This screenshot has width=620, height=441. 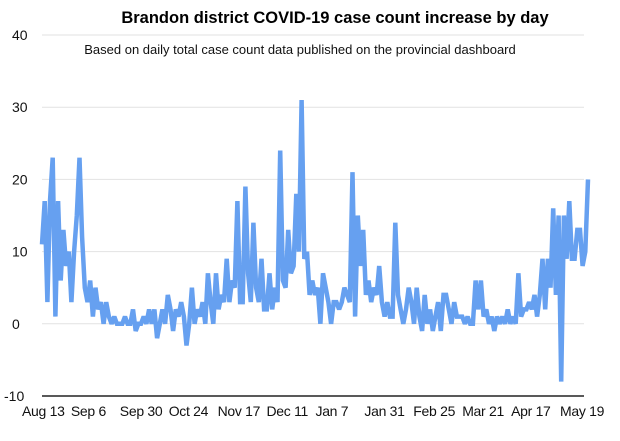 I want to click on y-tick-label: 0, so click(x=16, y=324).